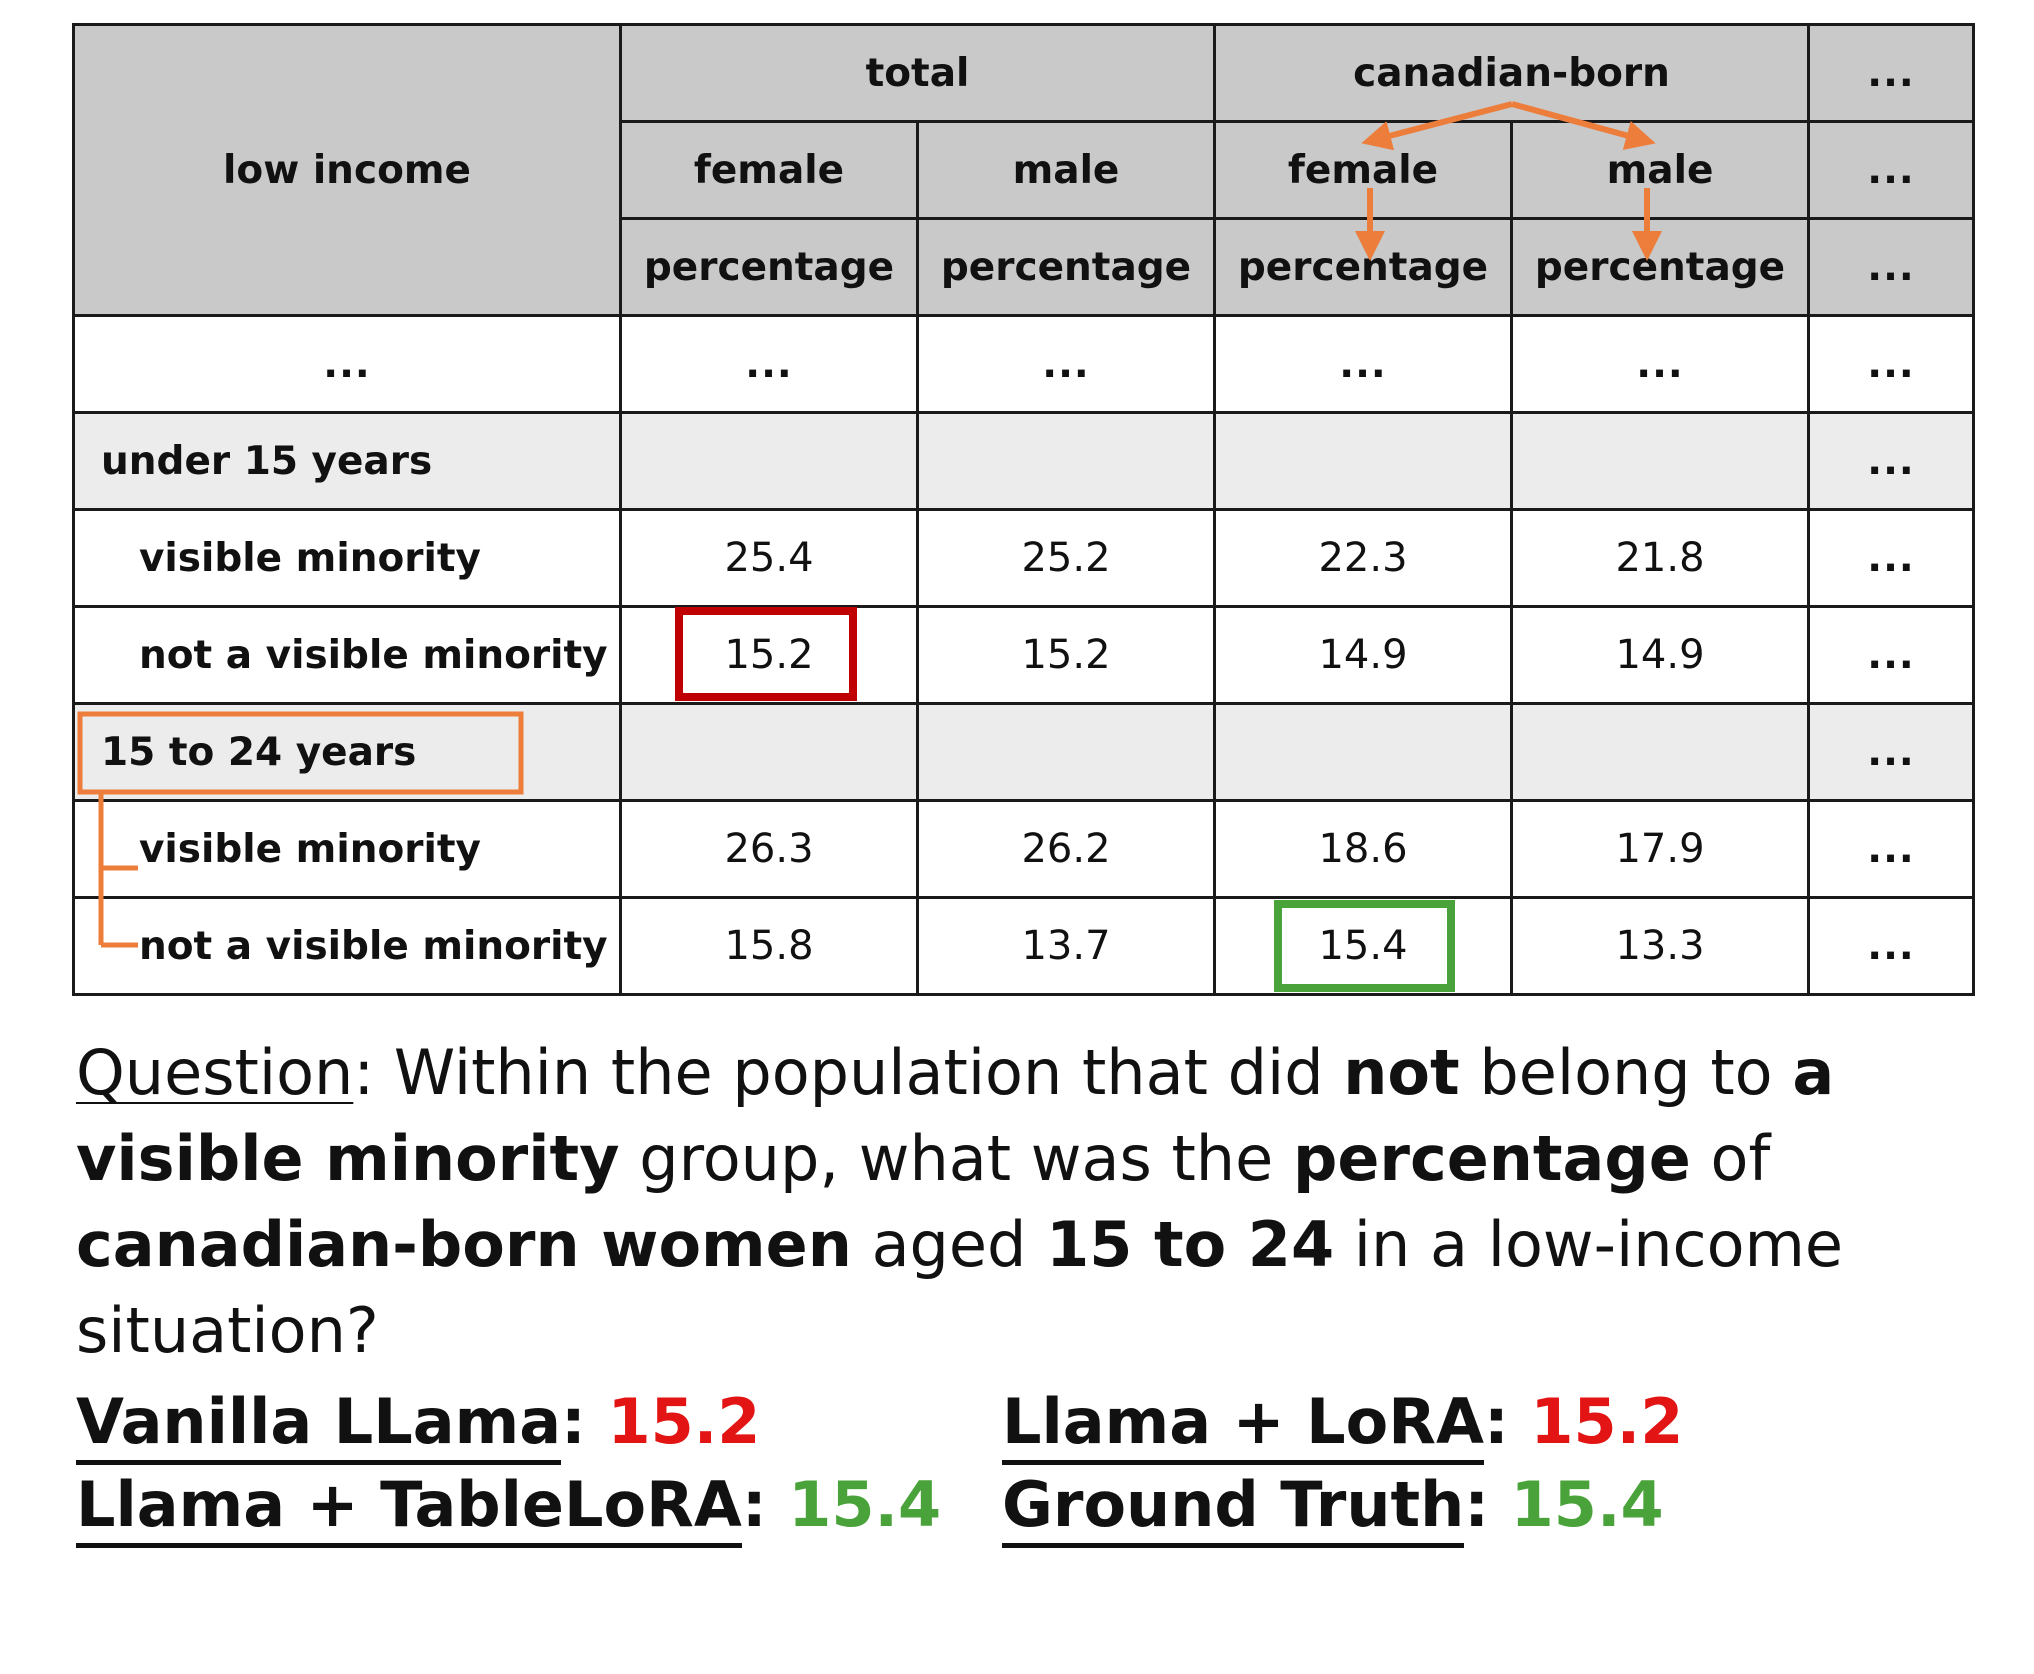 The image size is (2034, 1674). I want to click on value-cell: 25.4, so click(769, 558).